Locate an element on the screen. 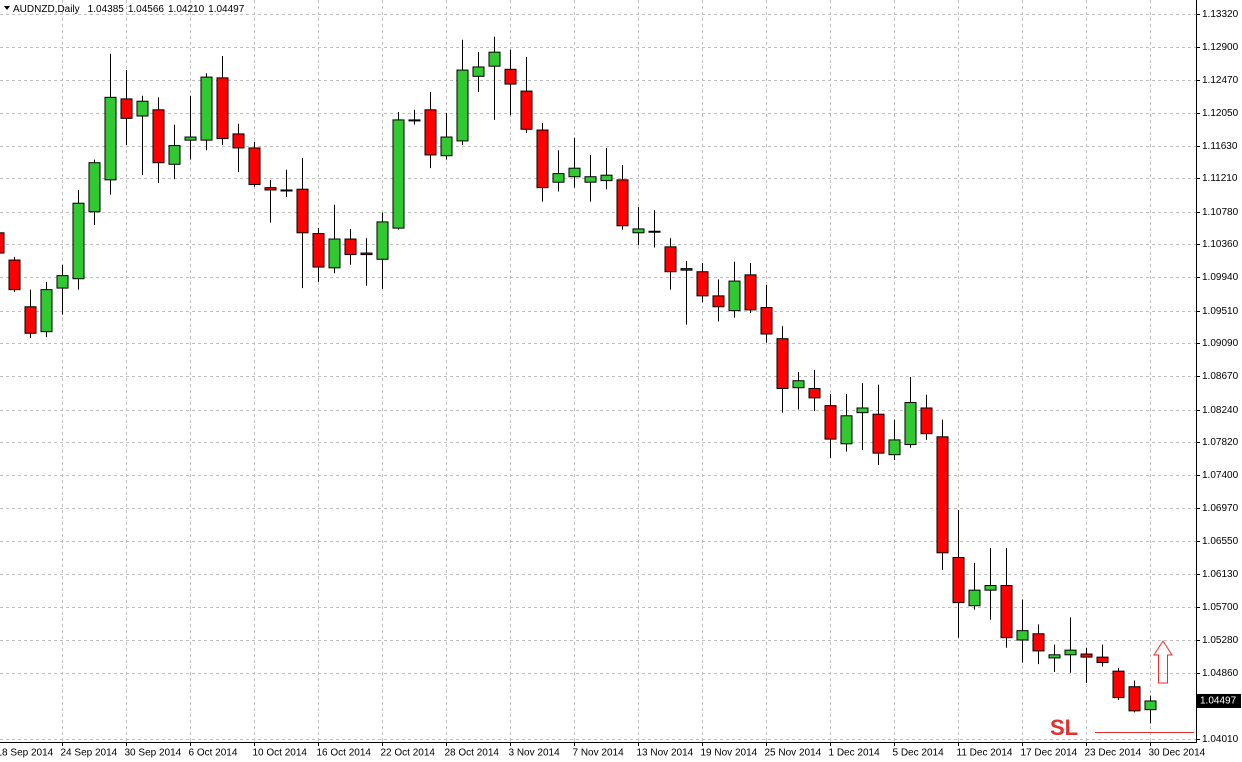 The height and width of the screenshot is (762, 1242). y-tick-label: 1.12050 is located at coordinates (1220, 113).